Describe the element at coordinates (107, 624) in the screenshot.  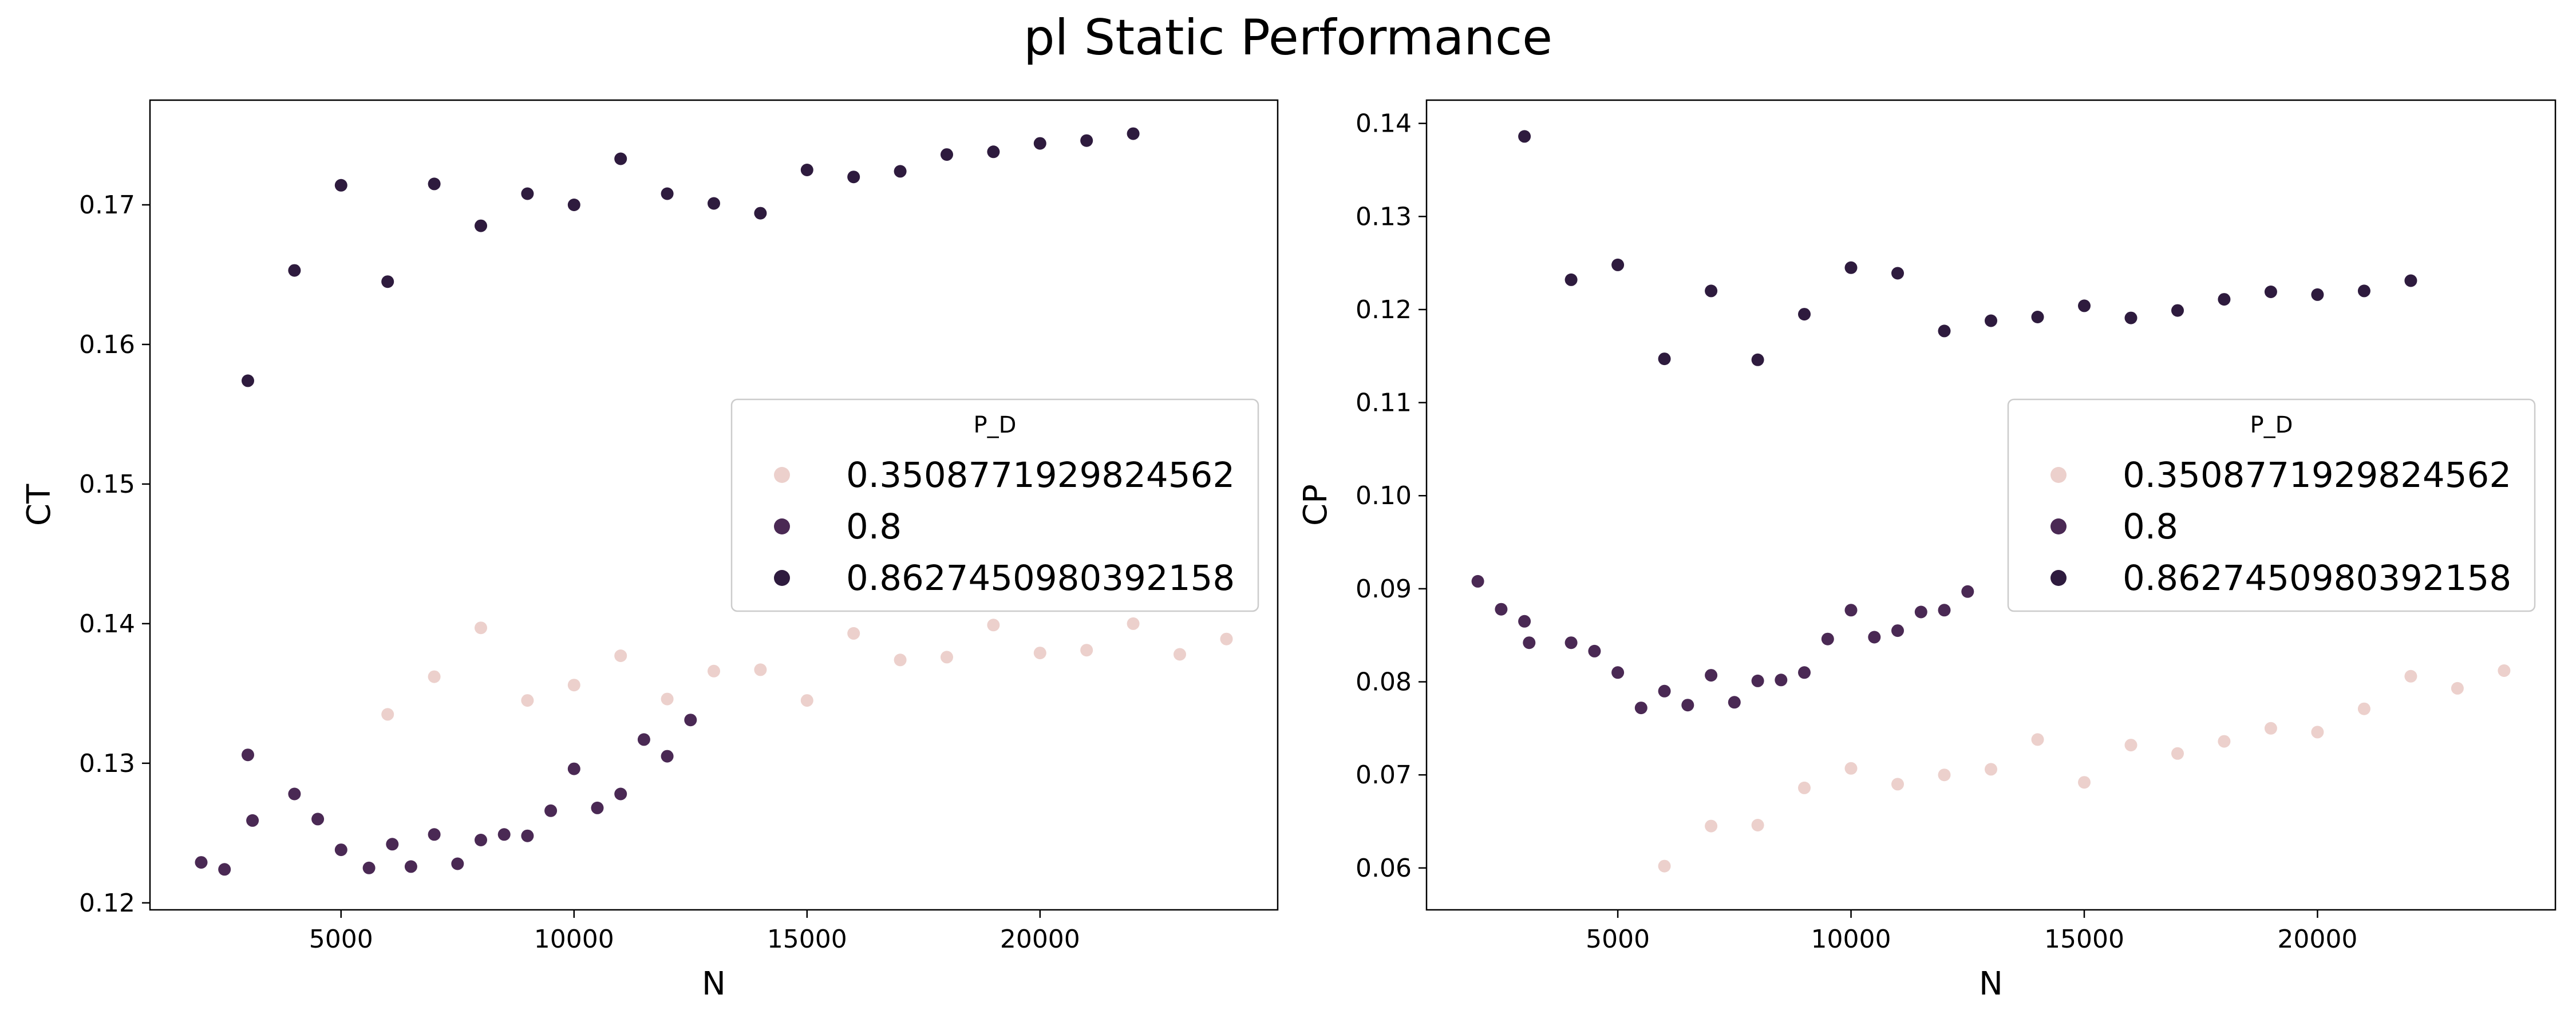
I see `y-tick-label: 0.14` at that location.